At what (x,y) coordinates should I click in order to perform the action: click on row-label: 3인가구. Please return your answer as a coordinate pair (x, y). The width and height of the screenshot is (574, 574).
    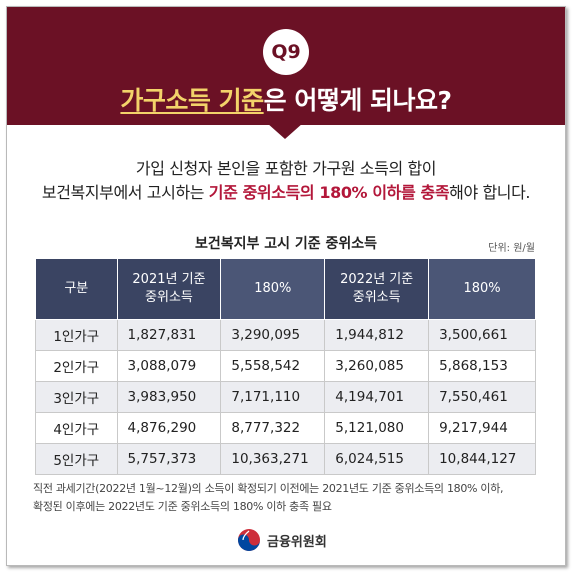
    Looking at the image, I should click on (76, 397).